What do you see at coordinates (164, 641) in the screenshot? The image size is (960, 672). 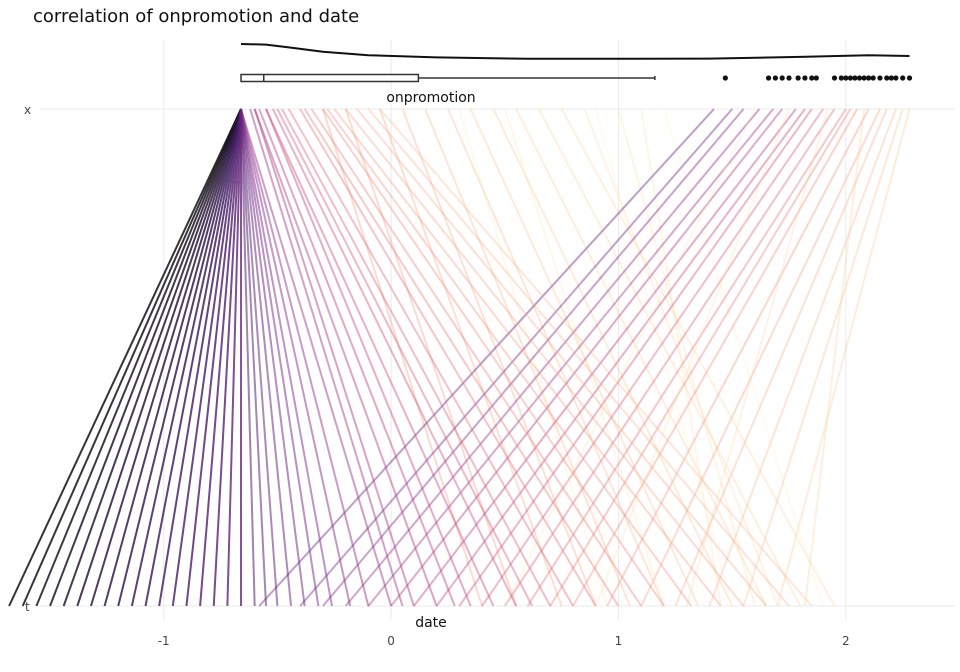 I see `x-tick-label-0: -1` at bounding box center [164, 641].